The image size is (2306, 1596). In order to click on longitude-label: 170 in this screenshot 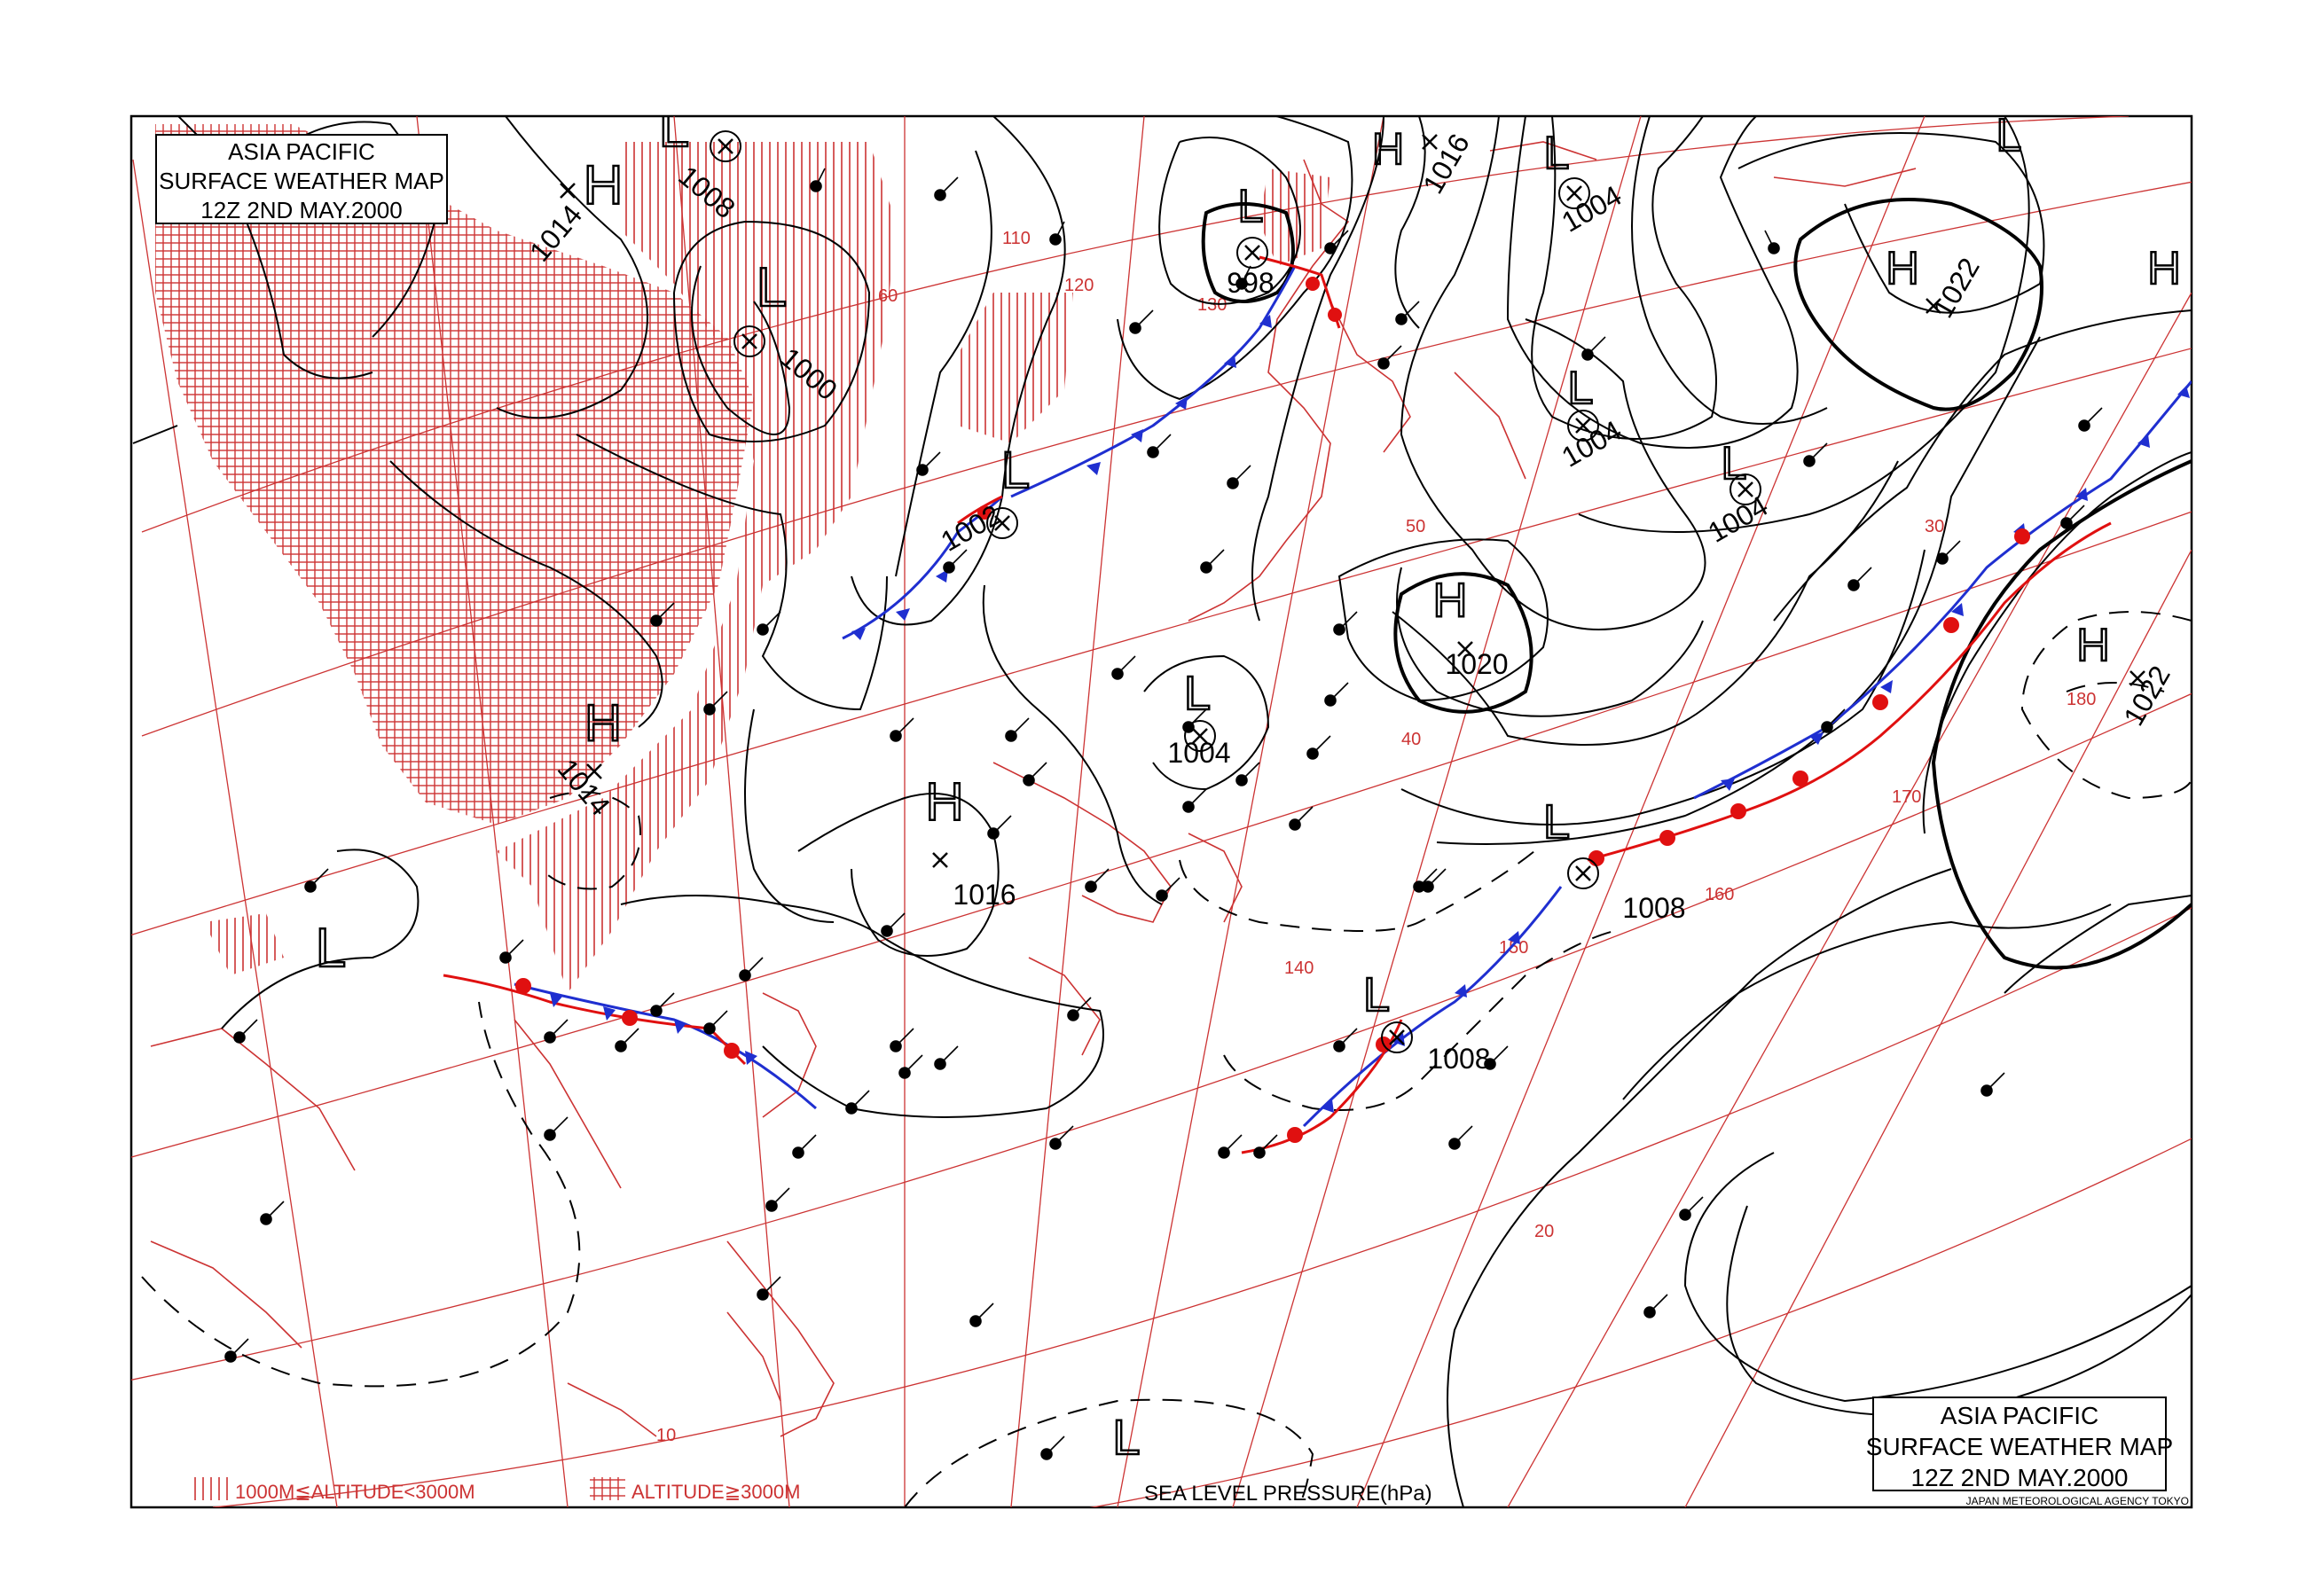, I will do `click(1906, 797)`.